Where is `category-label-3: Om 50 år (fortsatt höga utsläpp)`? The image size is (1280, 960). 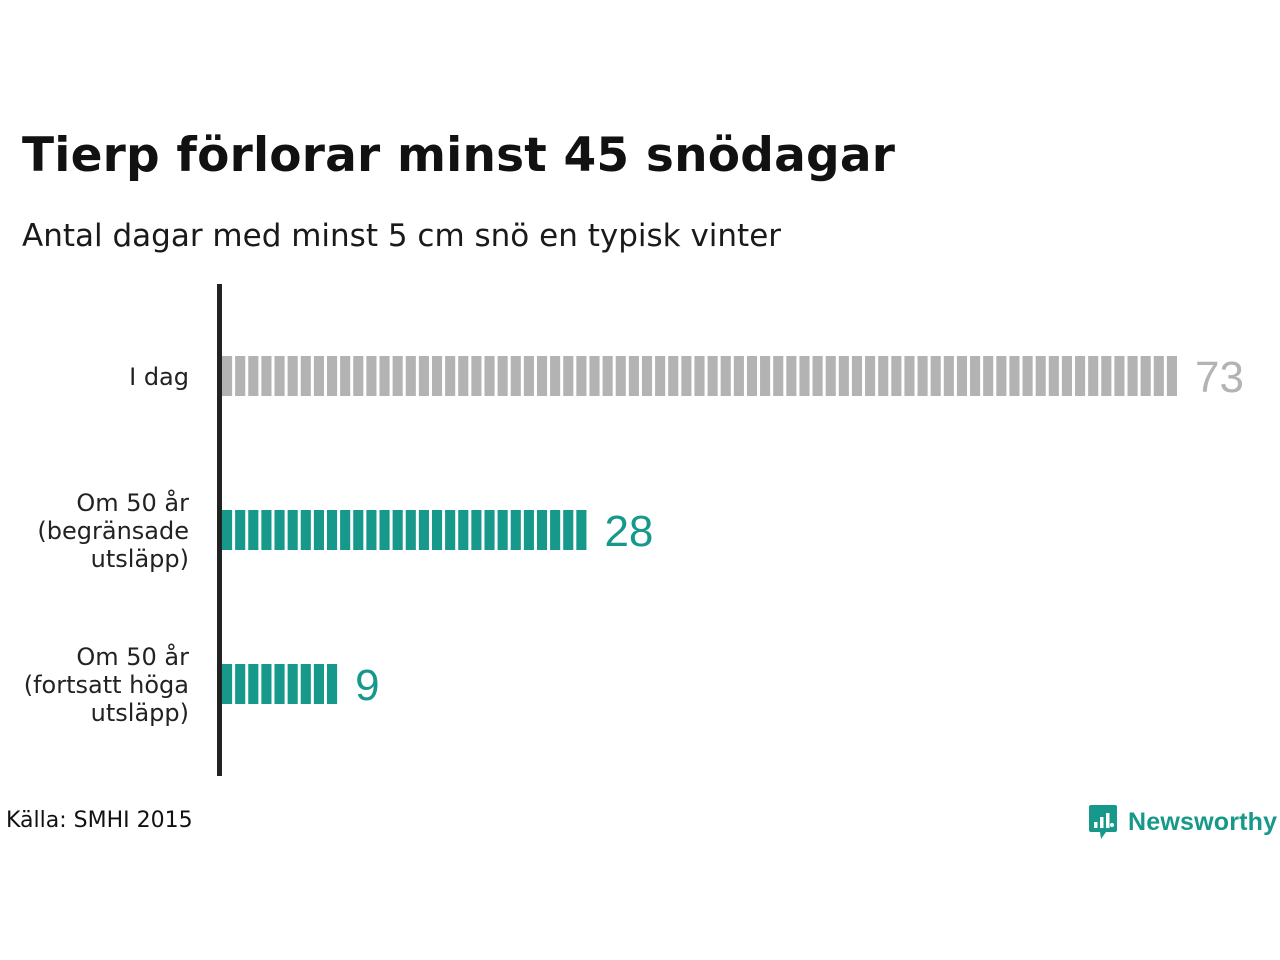 category-label-3: Om 50 år (fortsatt höga utsläpp) is located at coordinates (106, 684).